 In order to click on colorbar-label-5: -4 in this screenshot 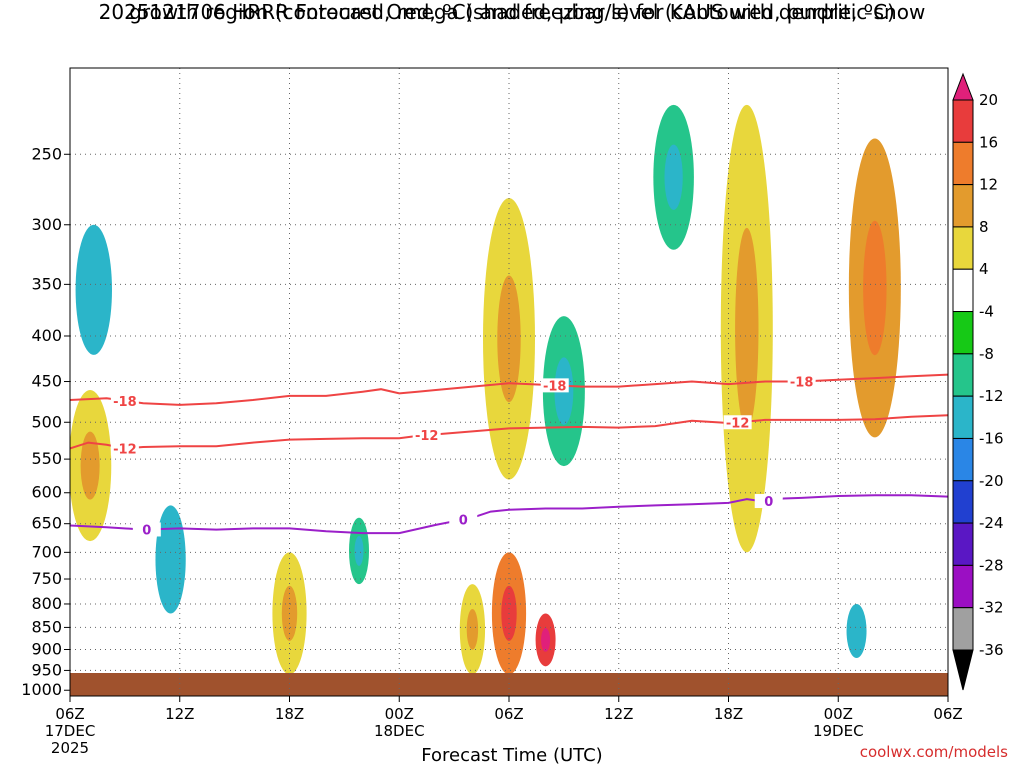, I will do `click(986, 312)`.